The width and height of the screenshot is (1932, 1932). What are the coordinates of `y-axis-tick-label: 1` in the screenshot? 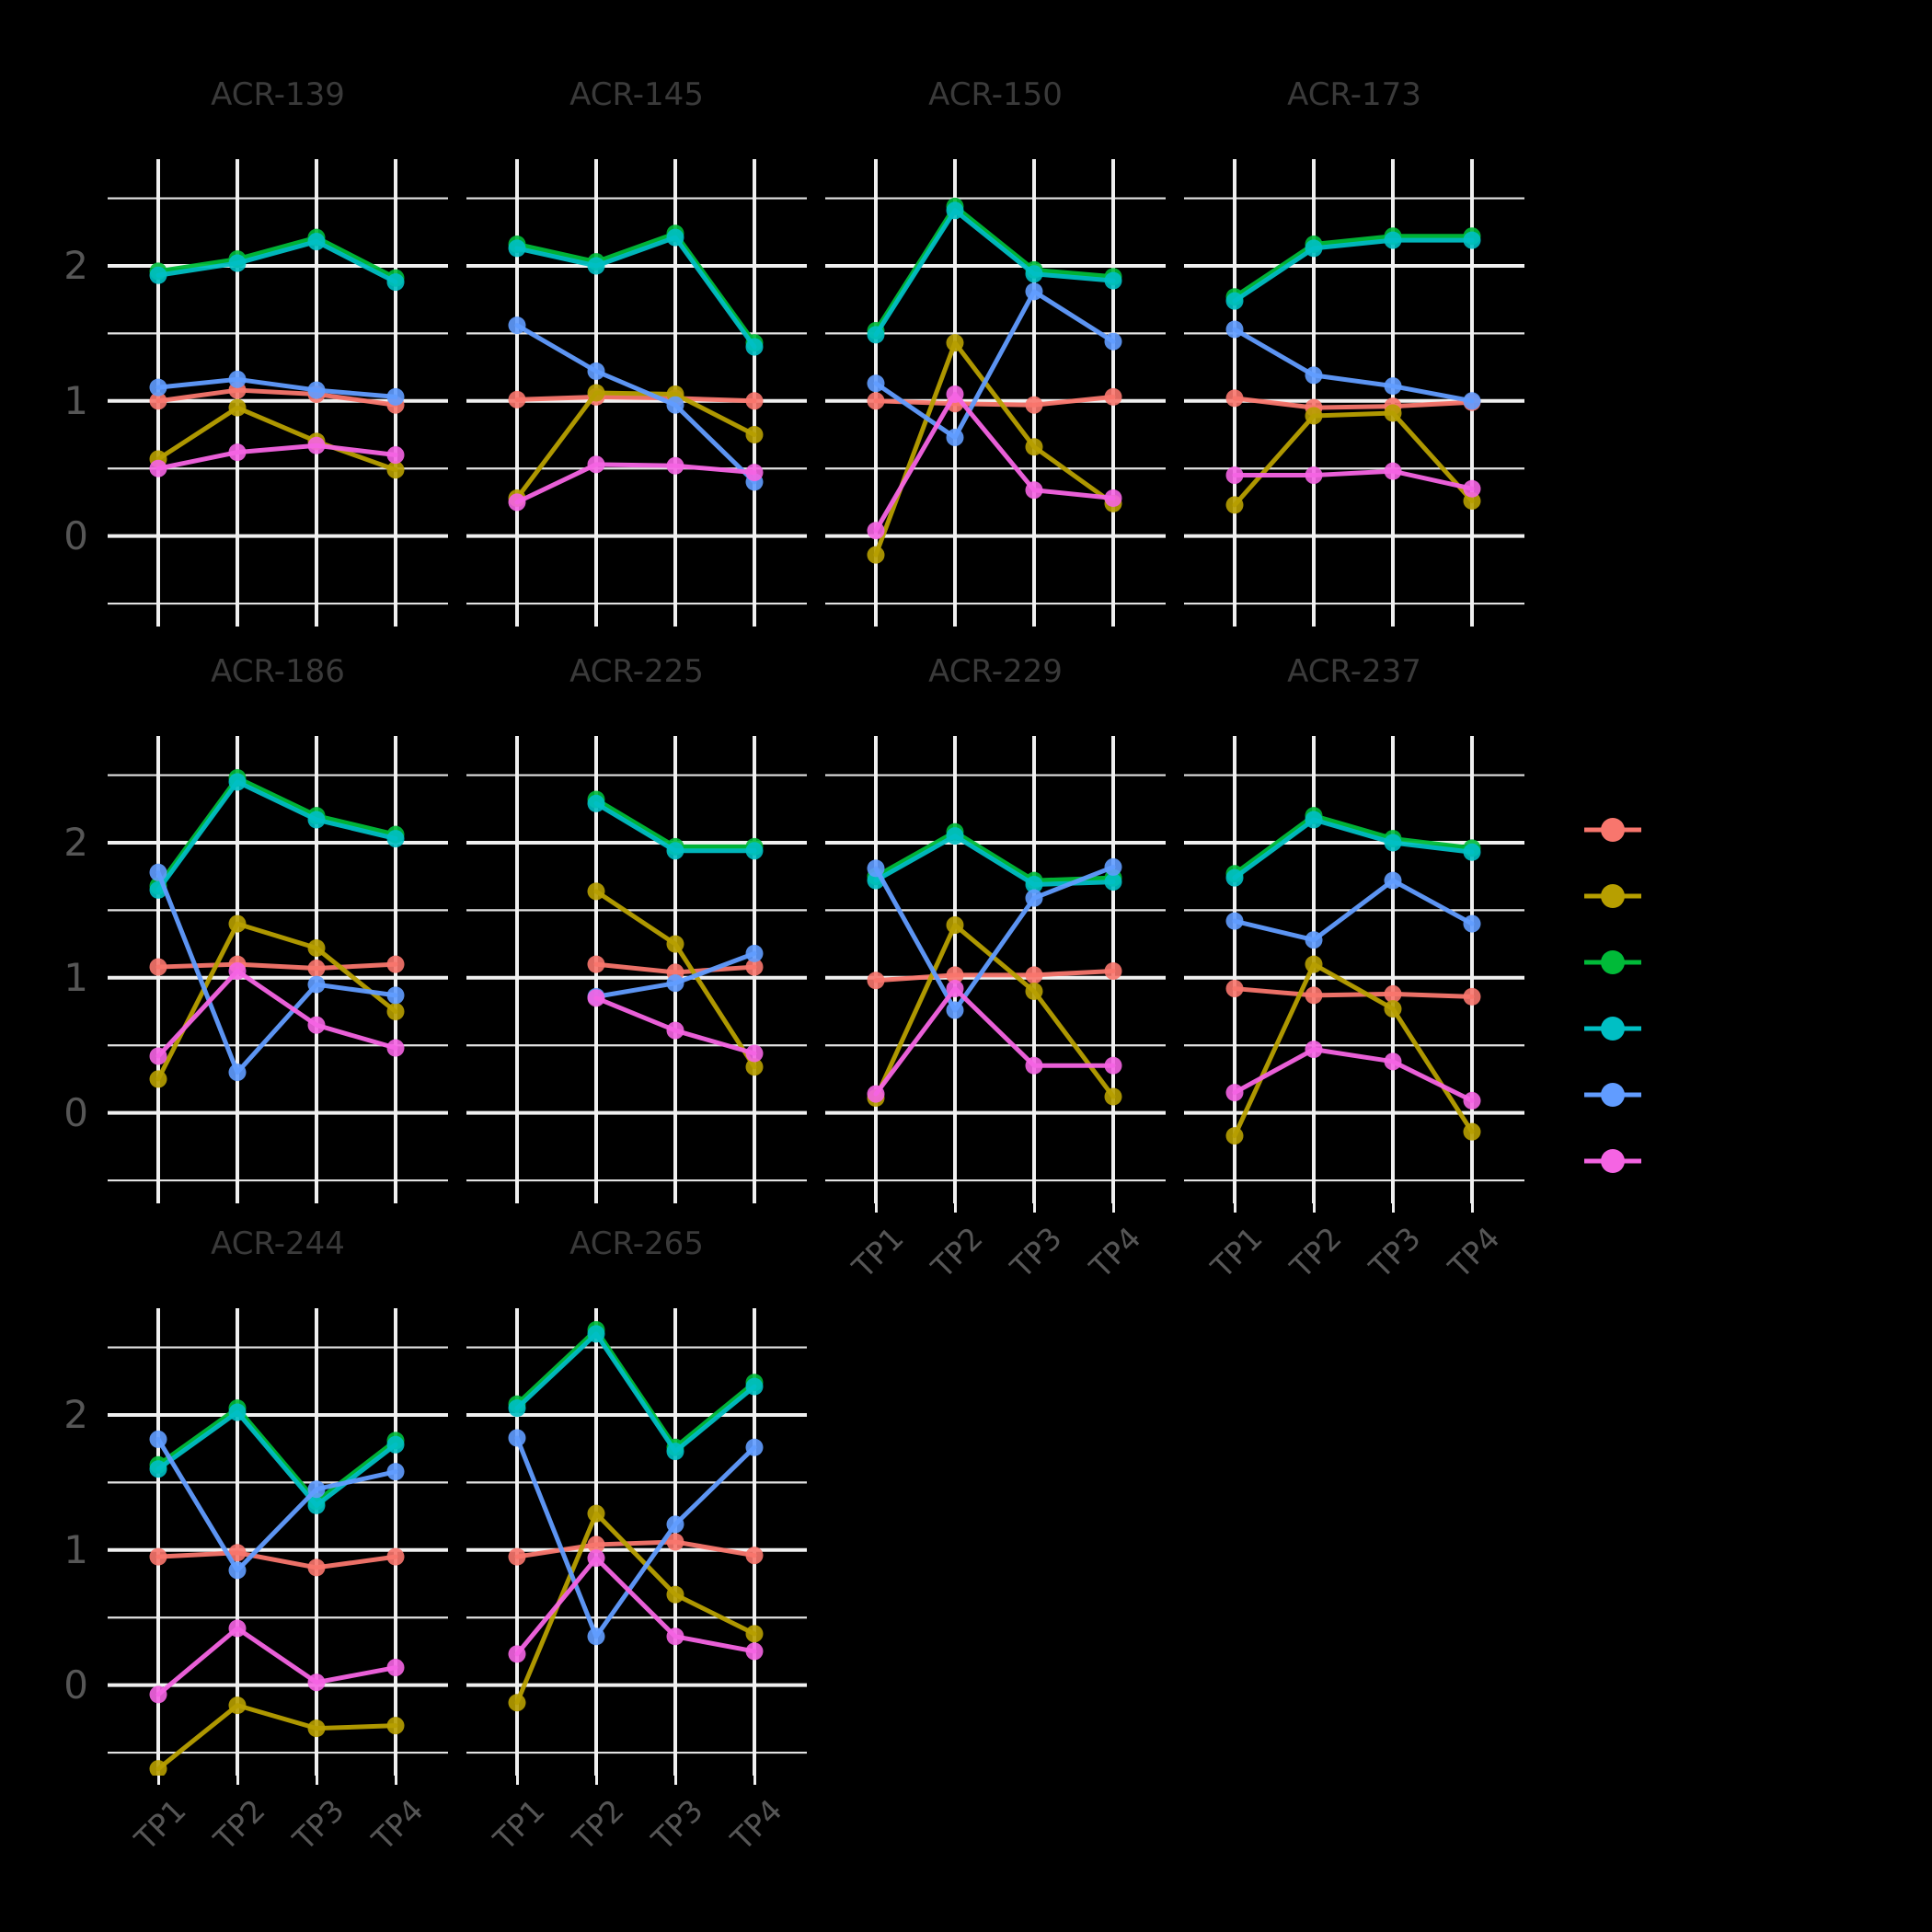 It's located at (75, 400).